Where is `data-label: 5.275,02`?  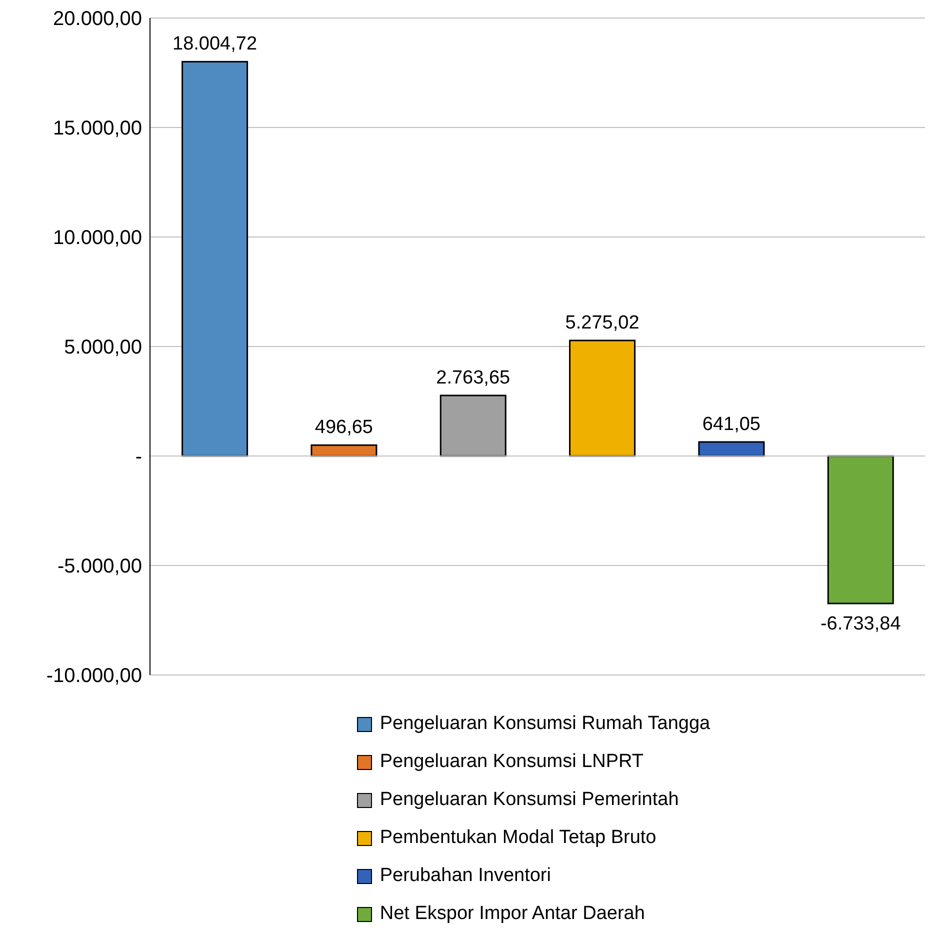
data-label: 5.275,02 is located at coordinates (602, 323).